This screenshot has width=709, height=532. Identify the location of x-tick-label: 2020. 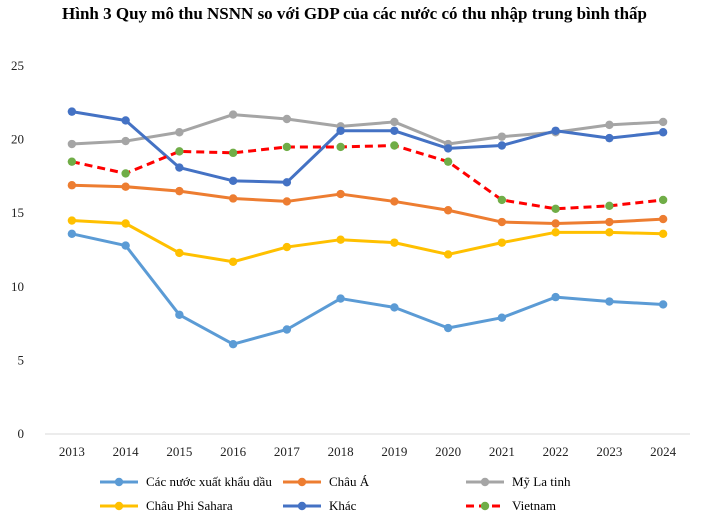
(448, 451).